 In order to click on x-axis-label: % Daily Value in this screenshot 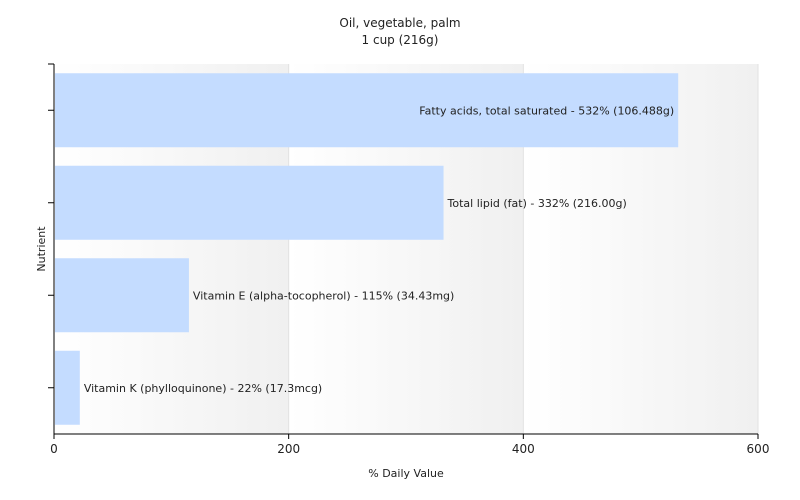, I will do `click(406, 473)`.